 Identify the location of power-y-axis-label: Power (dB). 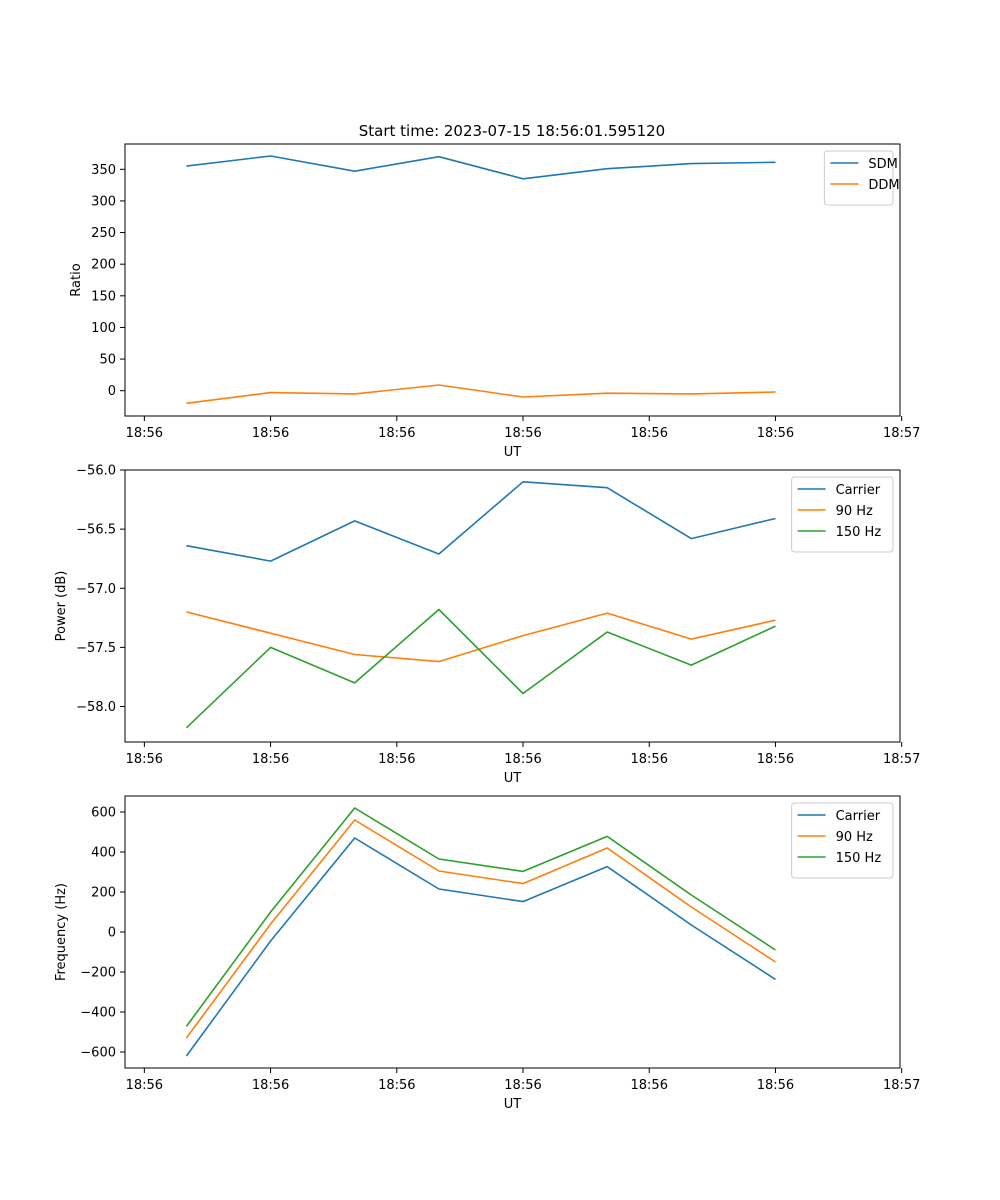
(61, 606).